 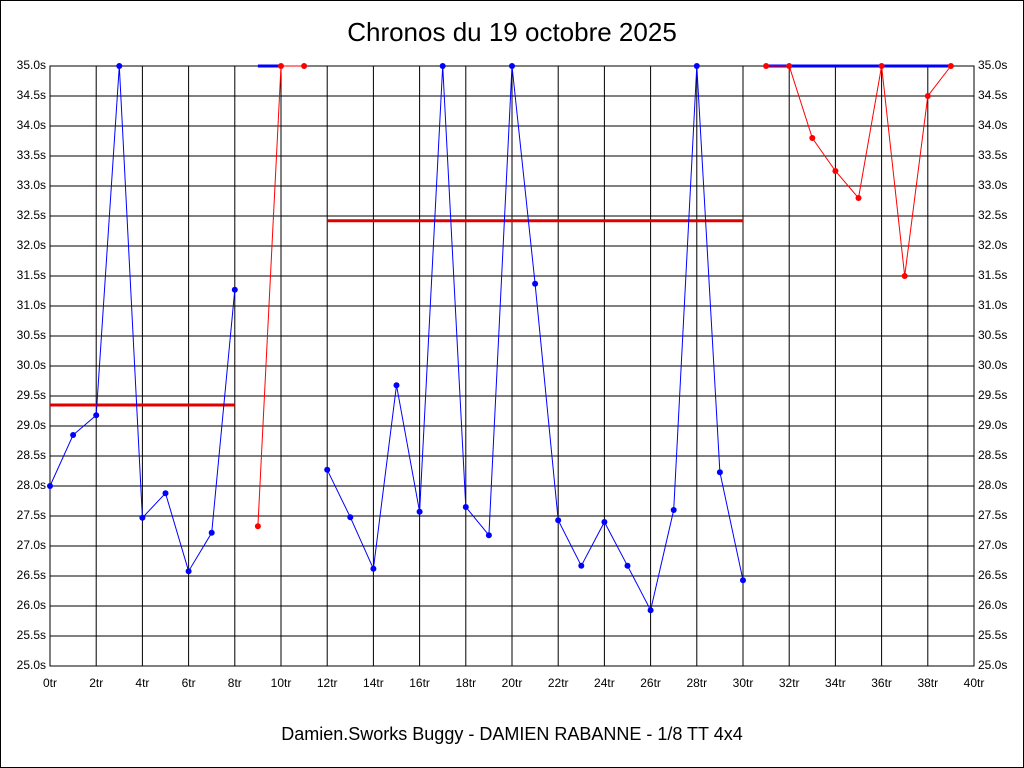 I want to click on y2-tick-label: 33.5s, so click(x=992, y=155).